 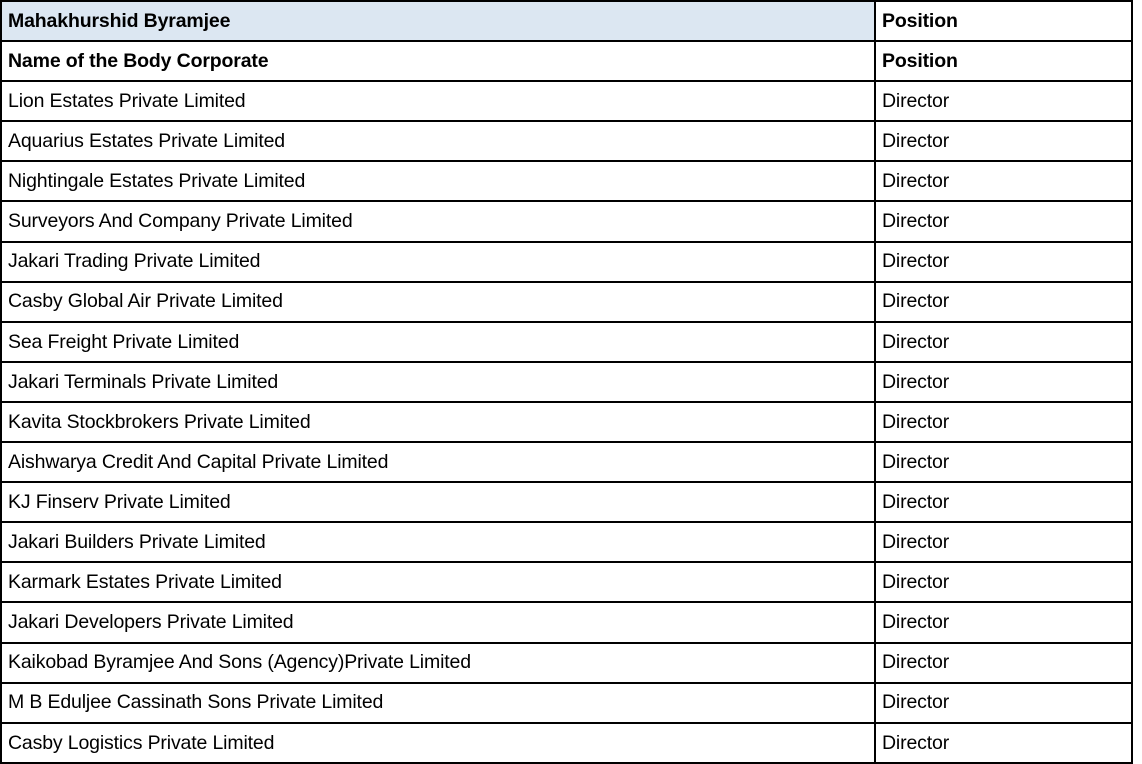 I want to click on table-row: Casby Logistics Private Limited Director, so click(x=566, y=742).